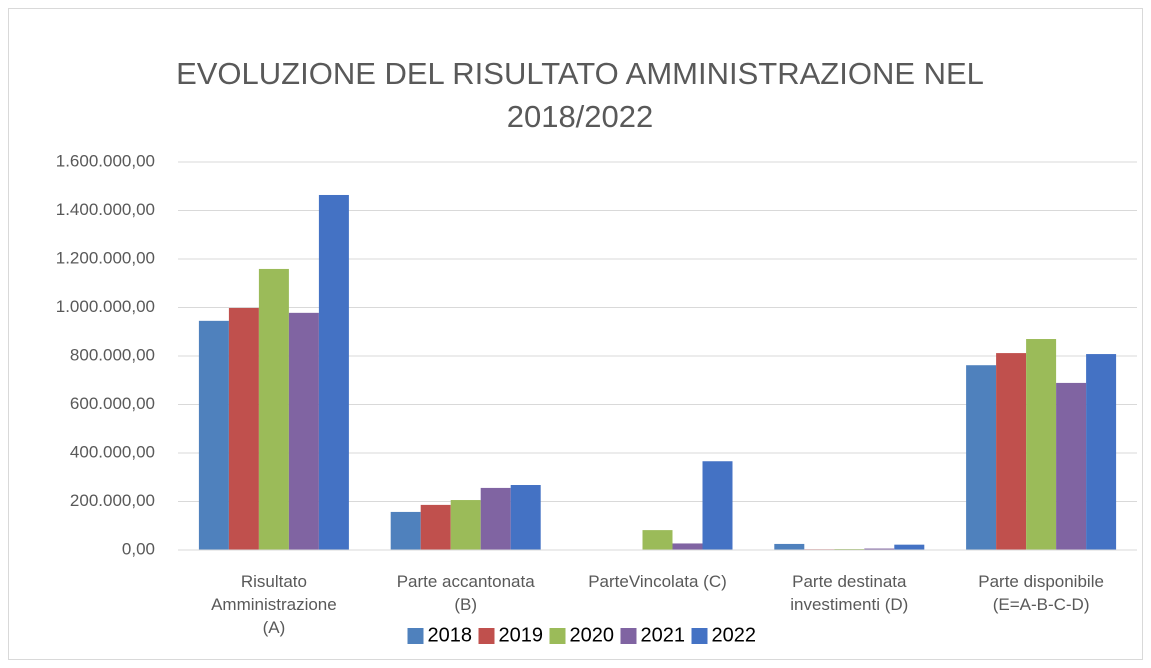  What do you see at coordinates (1041, 593) in the screenshot?
I see `x-tick-label: Parte disponibile (E=A-B-C-D)` at bounding box center [1041, 593].